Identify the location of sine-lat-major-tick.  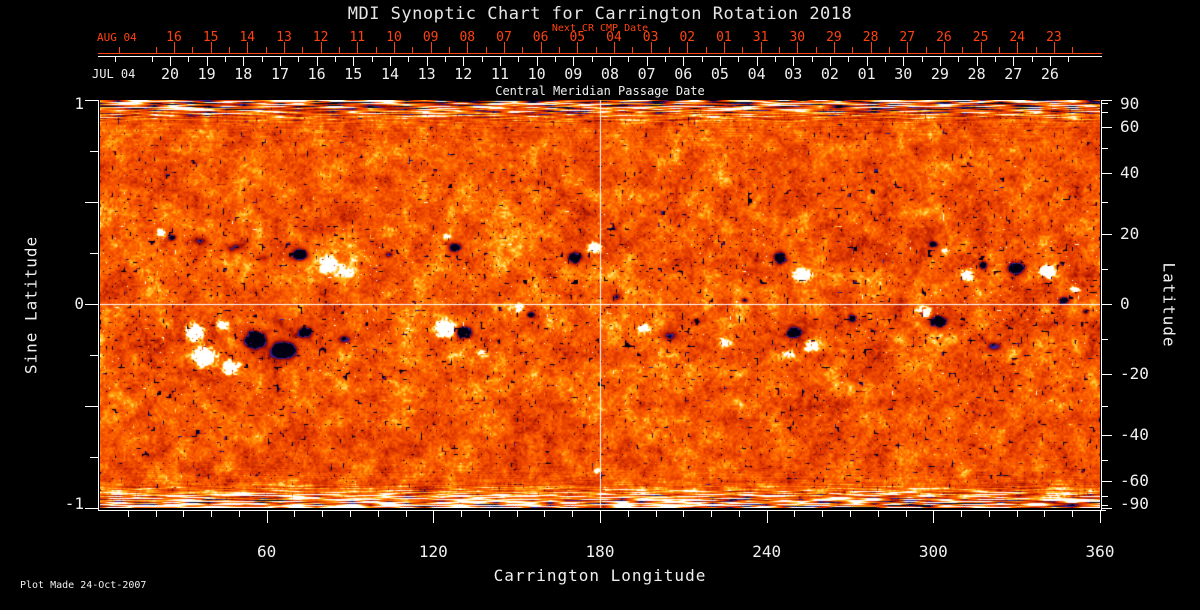
(91, 202).